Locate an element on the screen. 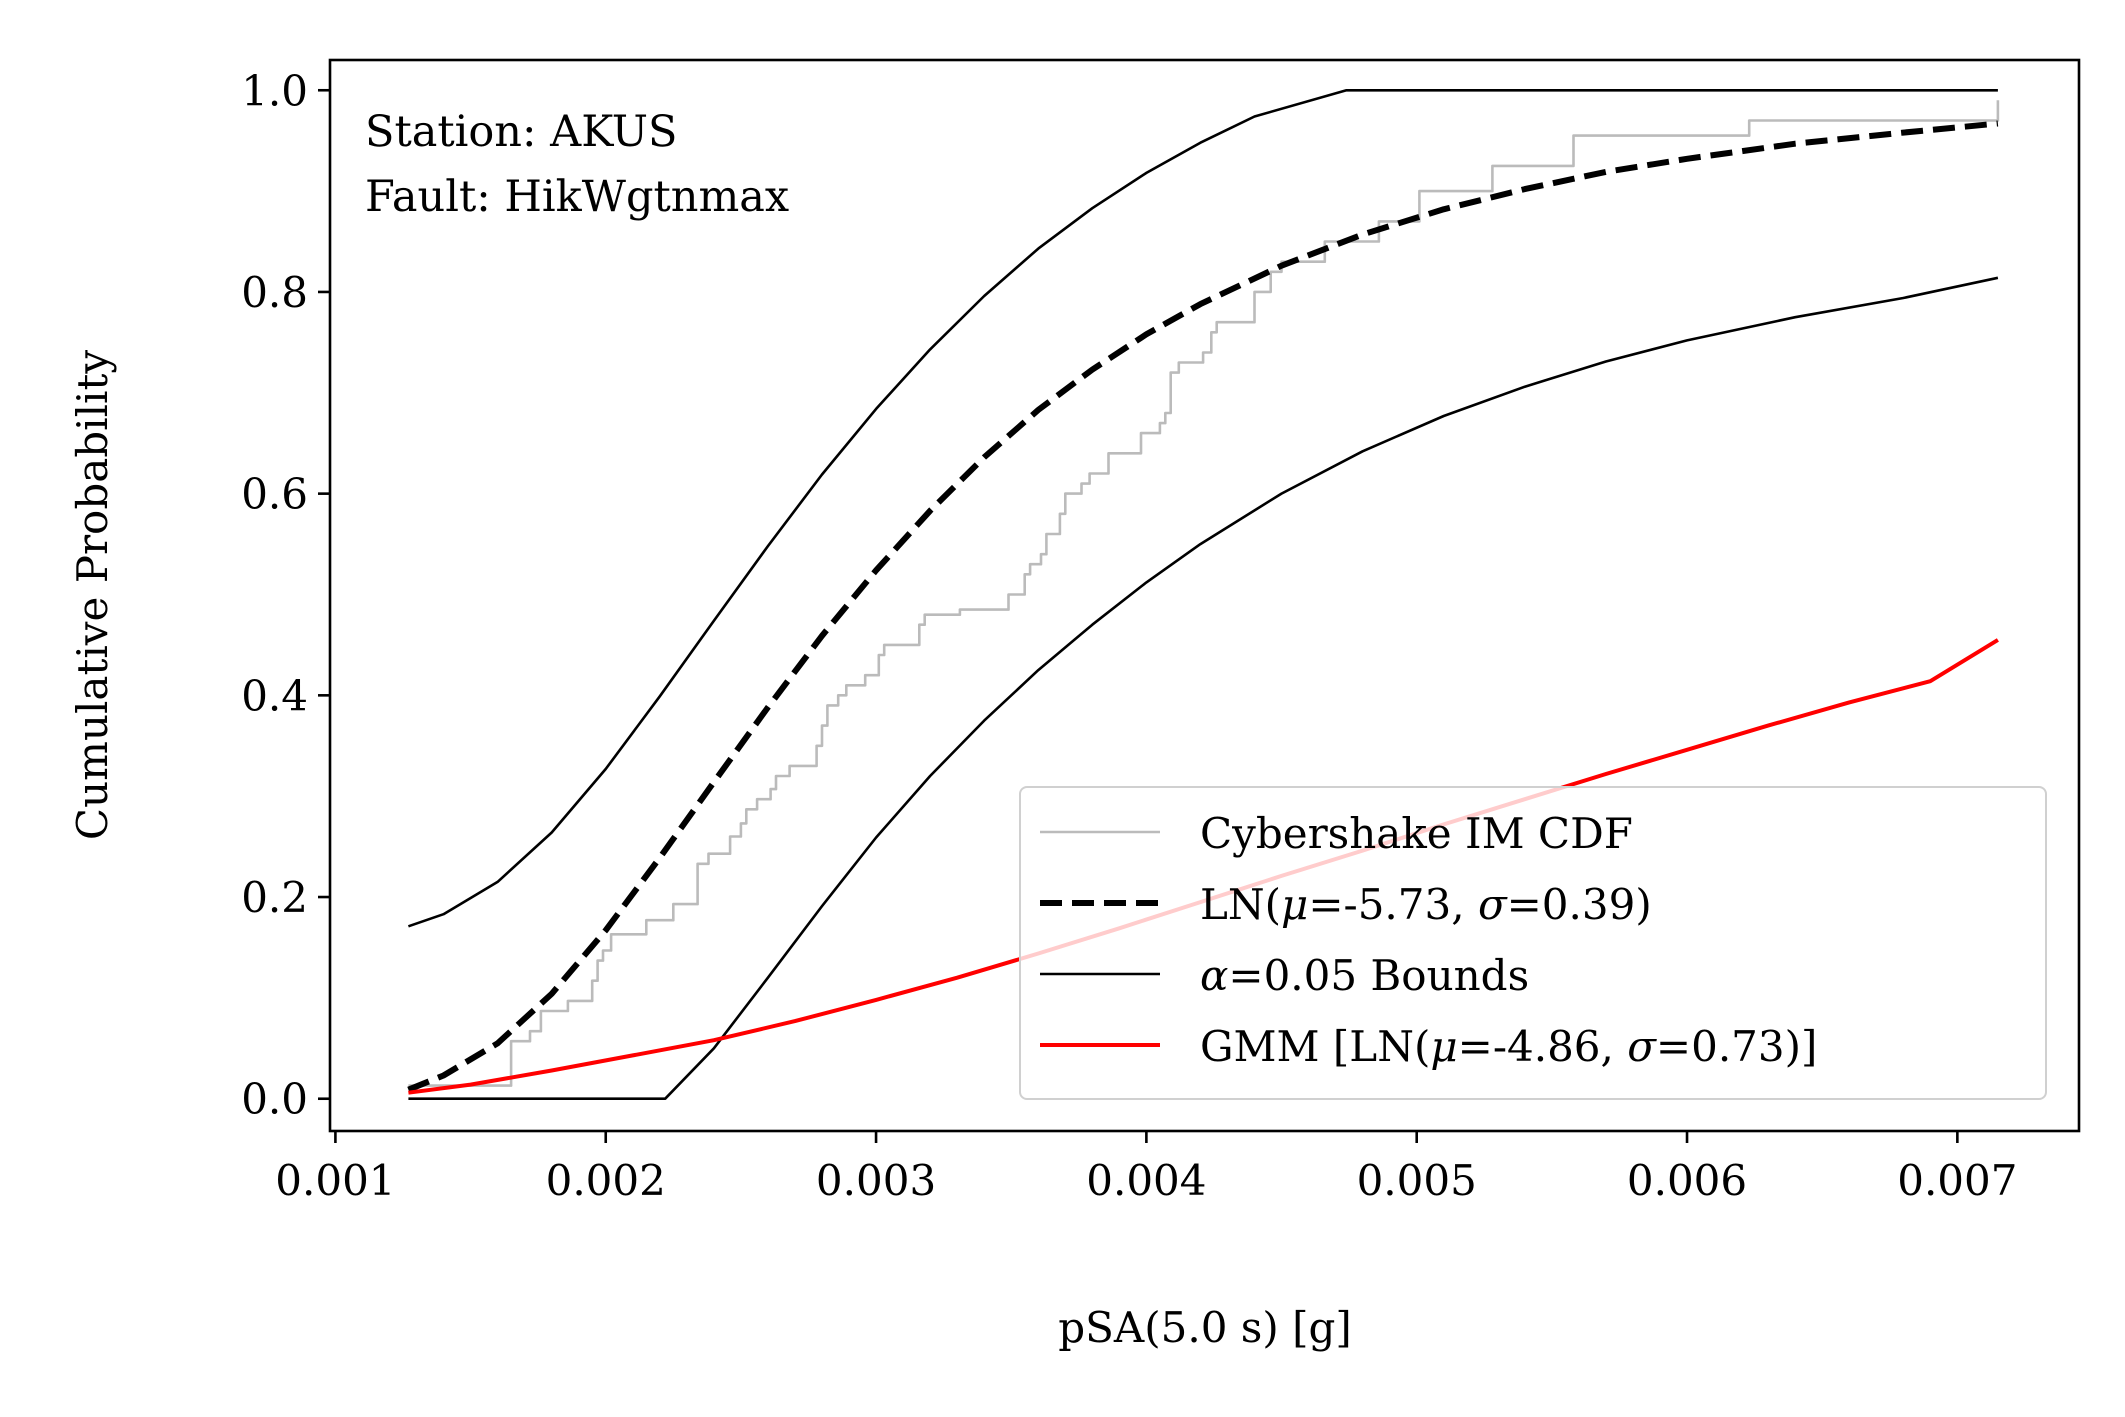  annotation-fault: Fault: HikWgtnmax is located at coordinates (577, 197).